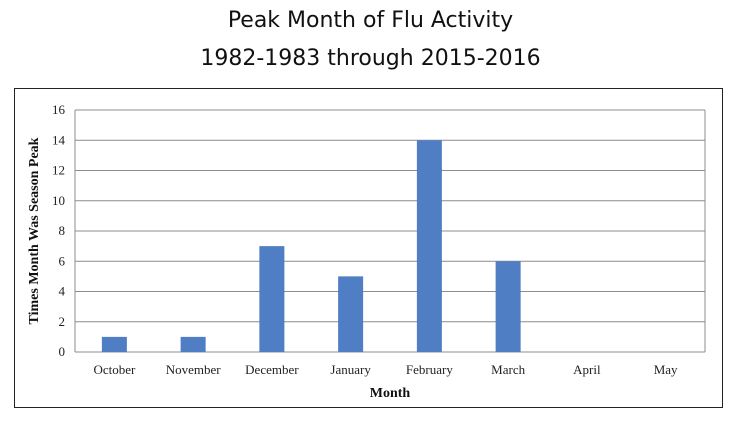 Image resolution: width=741 pixels, height=424 pixels. What do you see at coordinates (62, 321) in the screenshot?
I see `y-tick-label: 2` at bounding box center [62, 321].